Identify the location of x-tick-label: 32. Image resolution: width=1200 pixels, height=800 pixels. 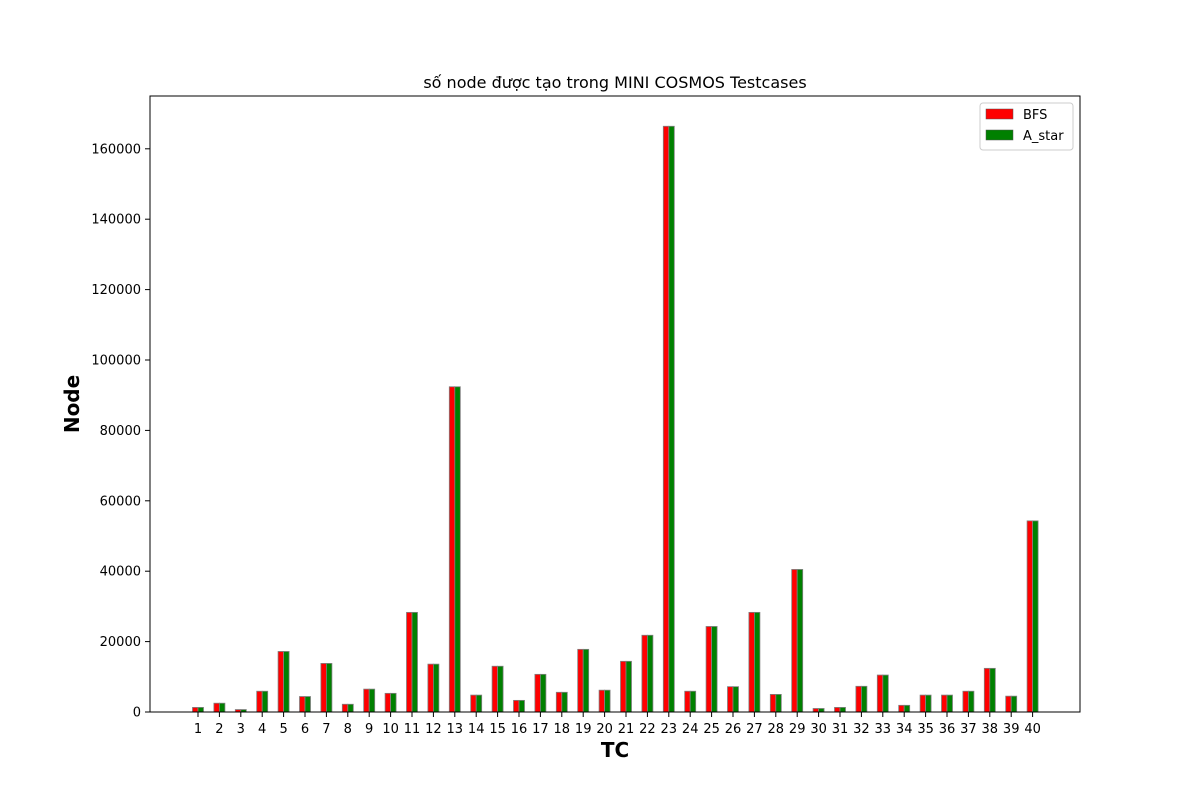
(861, 729).